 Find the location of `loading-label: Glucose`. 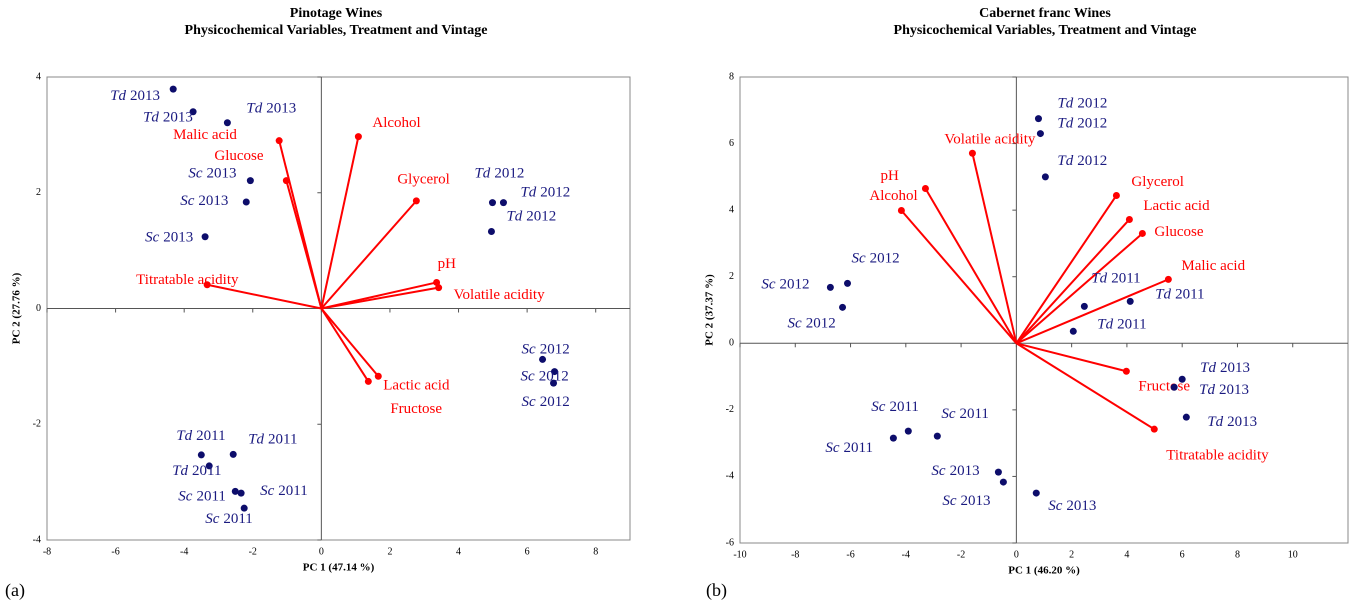

loading-label: Glucose is located at coordinates (1178, 232).